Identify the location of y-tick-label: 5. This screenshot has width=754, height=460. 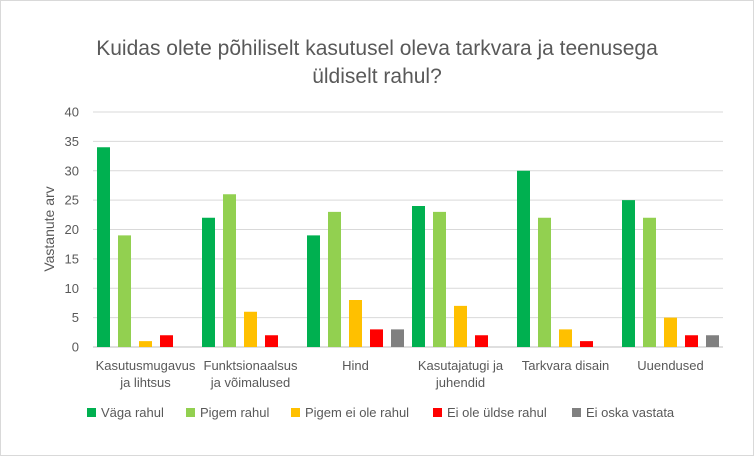
(75, 317).